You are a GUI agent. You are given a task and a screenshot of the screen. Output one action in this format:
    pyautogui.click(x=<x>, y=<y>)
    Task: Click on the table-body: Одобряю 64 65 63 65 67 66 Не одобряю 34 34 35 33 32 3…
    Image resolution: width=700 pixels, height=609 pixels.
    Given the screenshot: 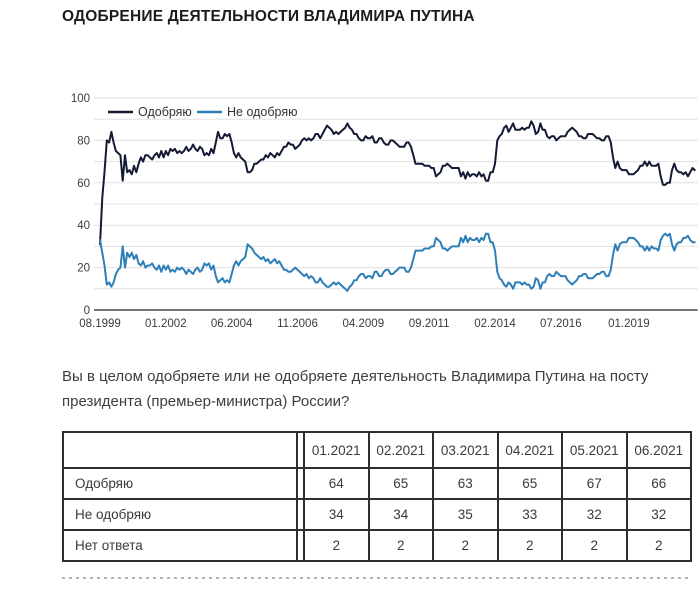 What is the action you would take?
    pyautogui.click(x=377, y=514)
    